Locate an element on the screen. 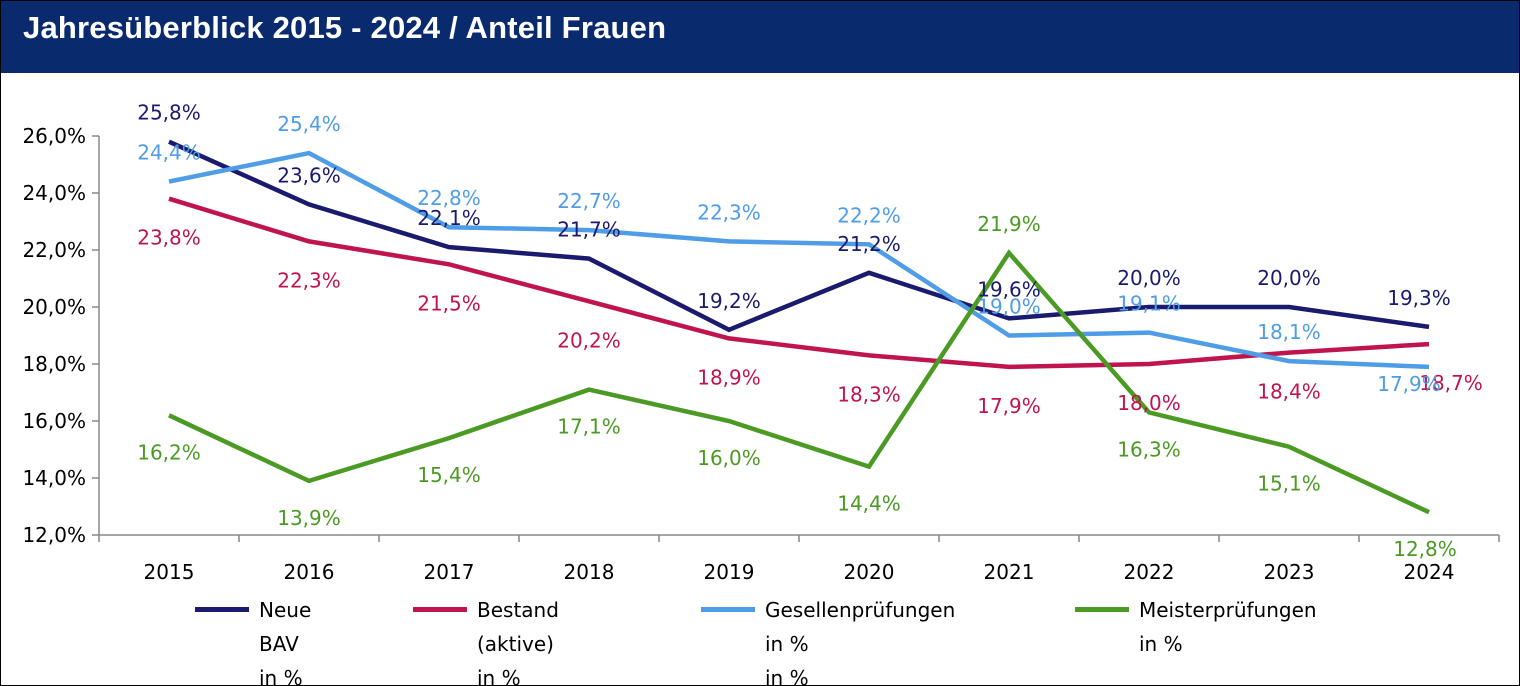 This screenshot has height=686, width=1520. data-label: 23,6% is located at coordinates (309, 175).